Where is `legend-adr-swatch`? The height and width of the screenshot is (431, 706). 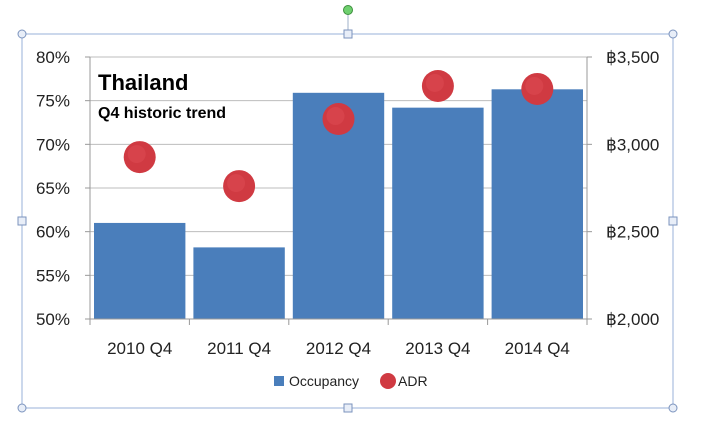 legend-adr-swatch is located at coordinates (388, 381).